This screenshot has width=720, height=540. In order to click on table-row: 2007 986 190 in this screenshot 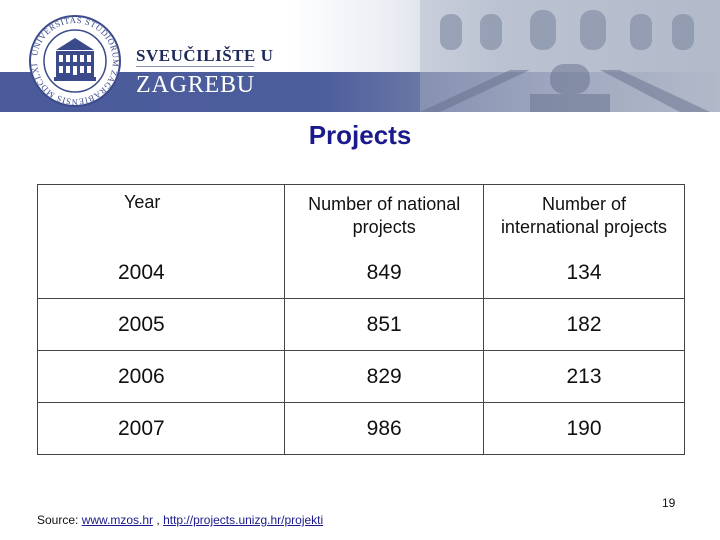, I will do `click(361, 428)`.